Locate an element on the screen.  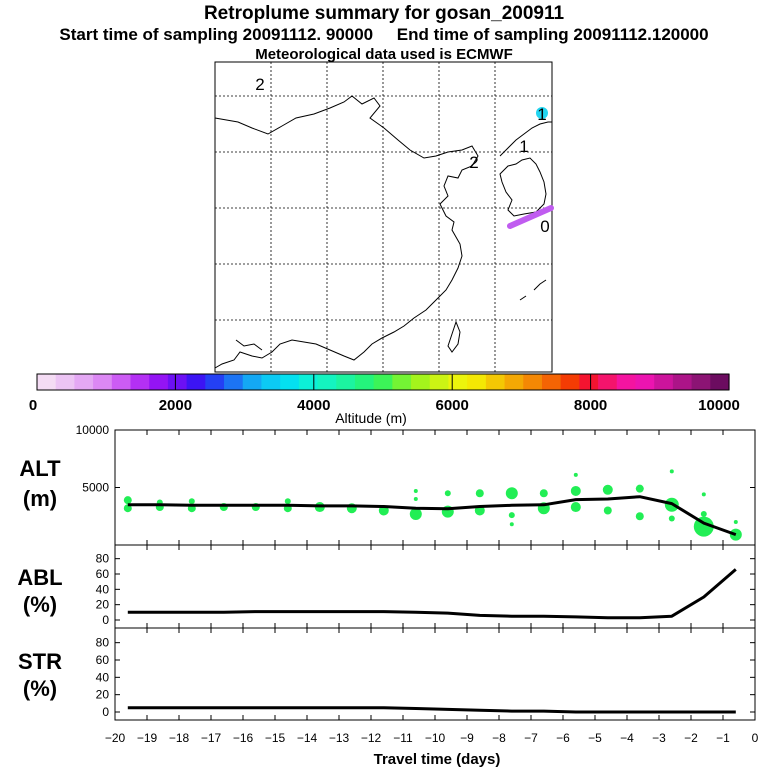
colorbar-tick-label: 0 is located at coordinates (33, 405).